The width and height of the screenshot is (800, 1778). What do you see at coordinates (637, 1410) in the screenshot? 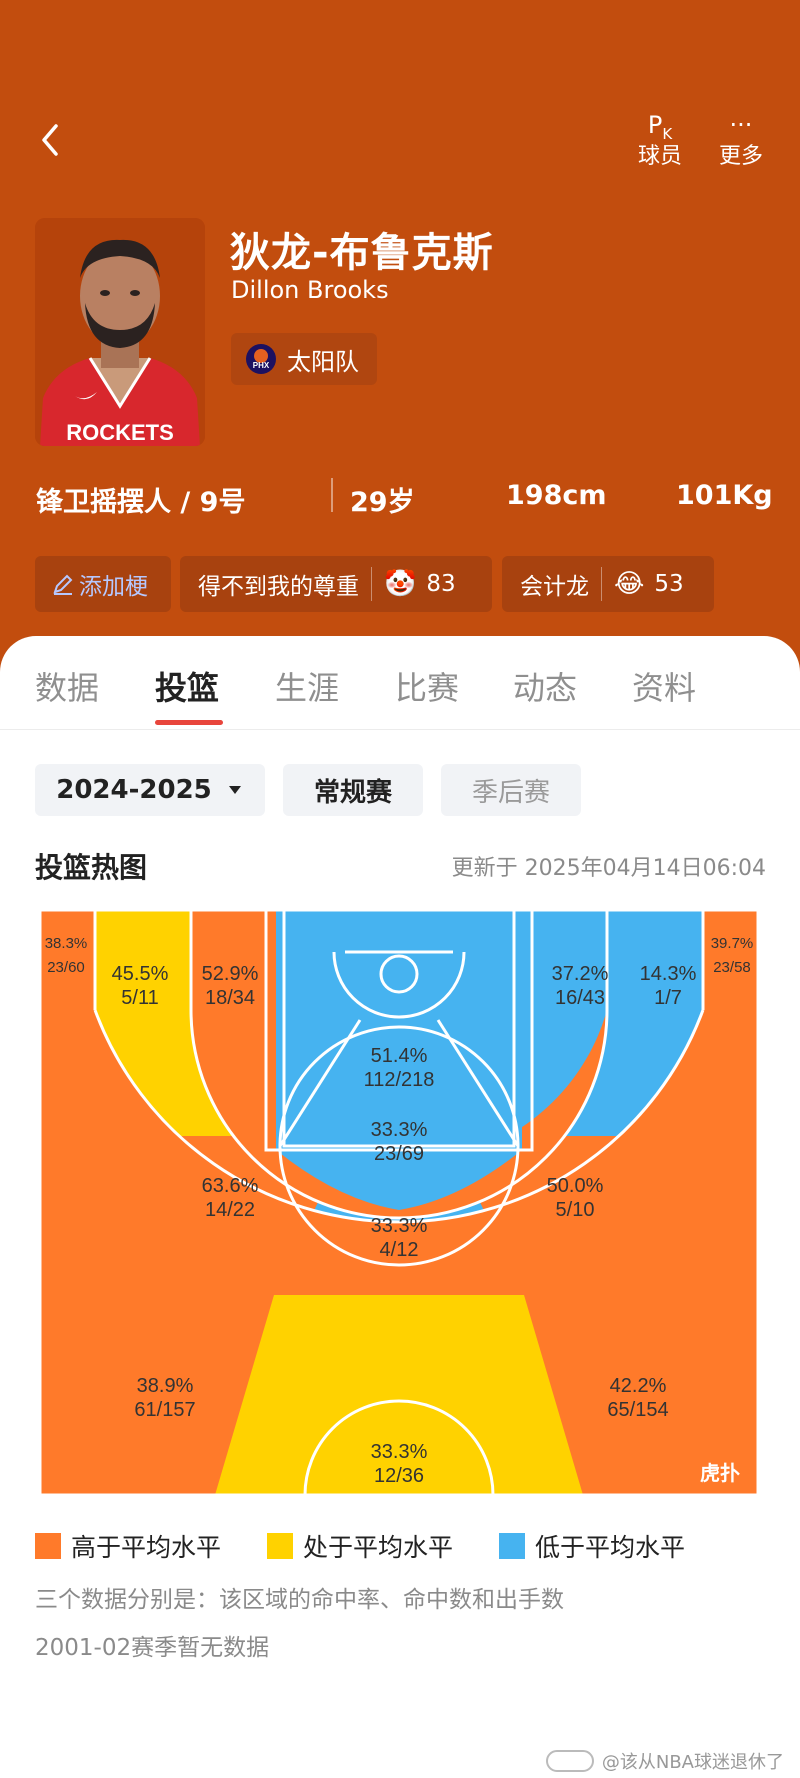
I see `zone-made-att: 65/154` at bounding box center [637, 1410].